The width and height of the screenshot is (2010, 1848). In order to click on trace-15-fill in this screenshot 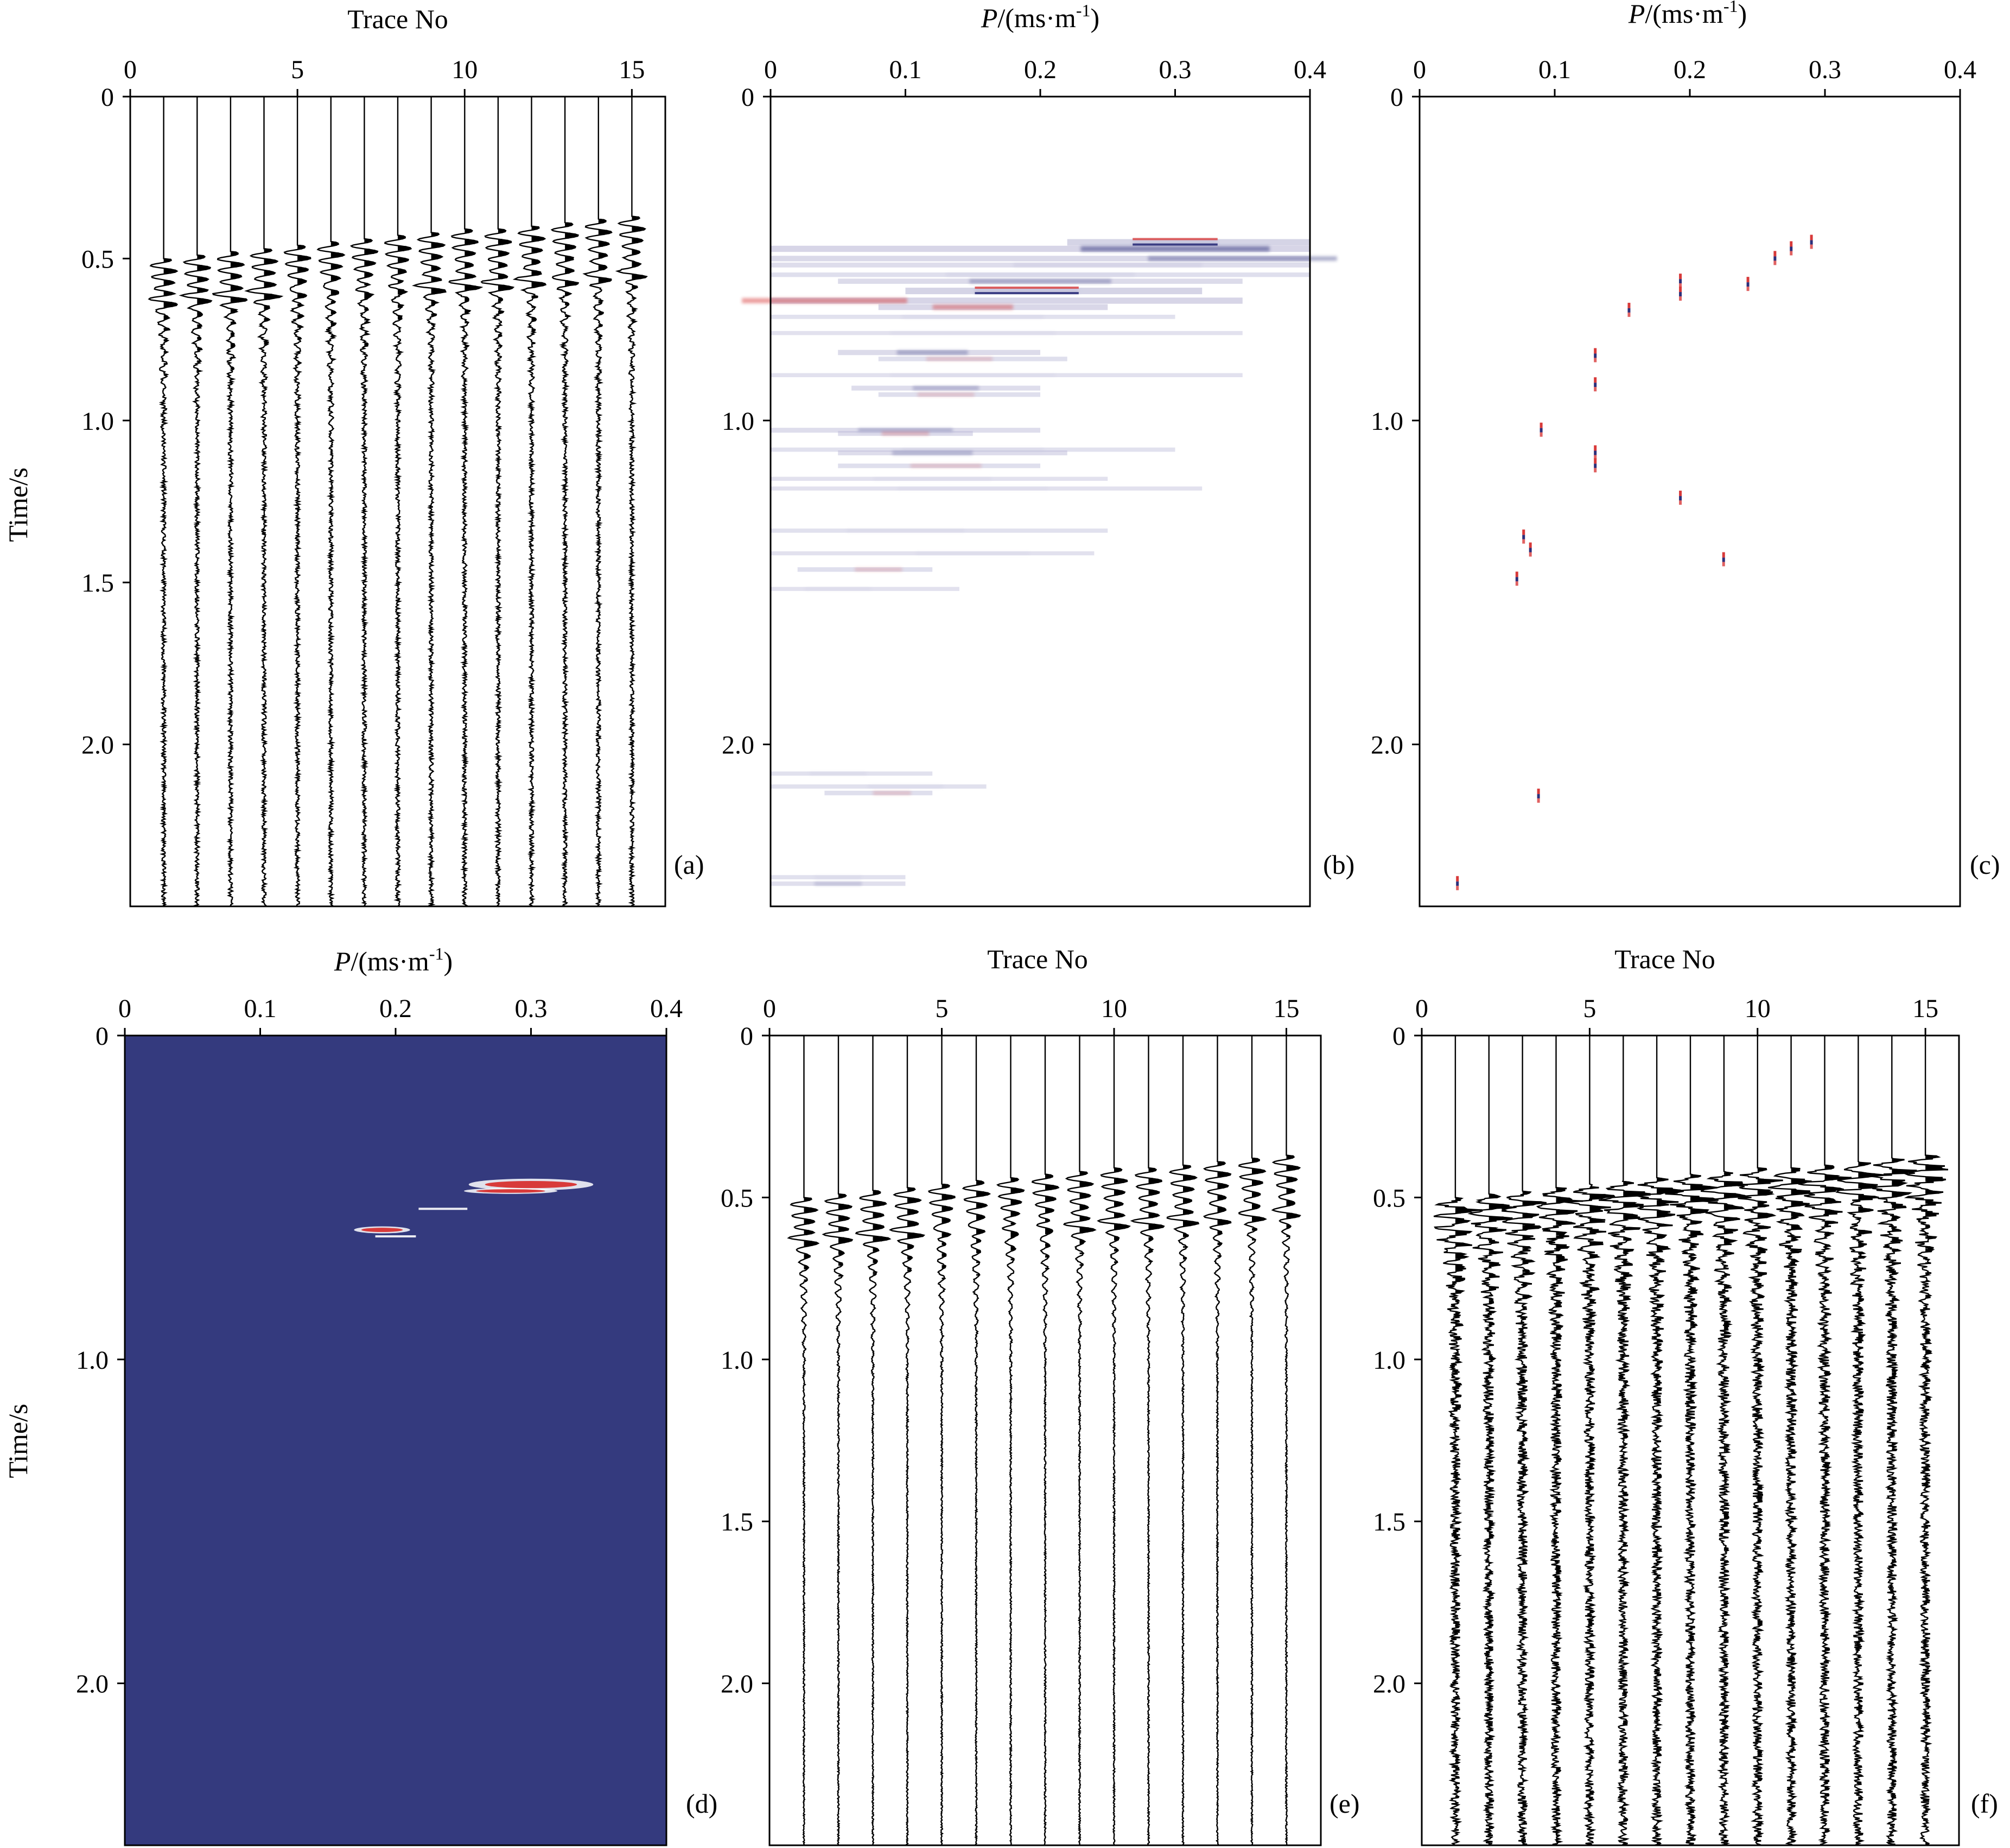, I will do `click(639, 269)`.